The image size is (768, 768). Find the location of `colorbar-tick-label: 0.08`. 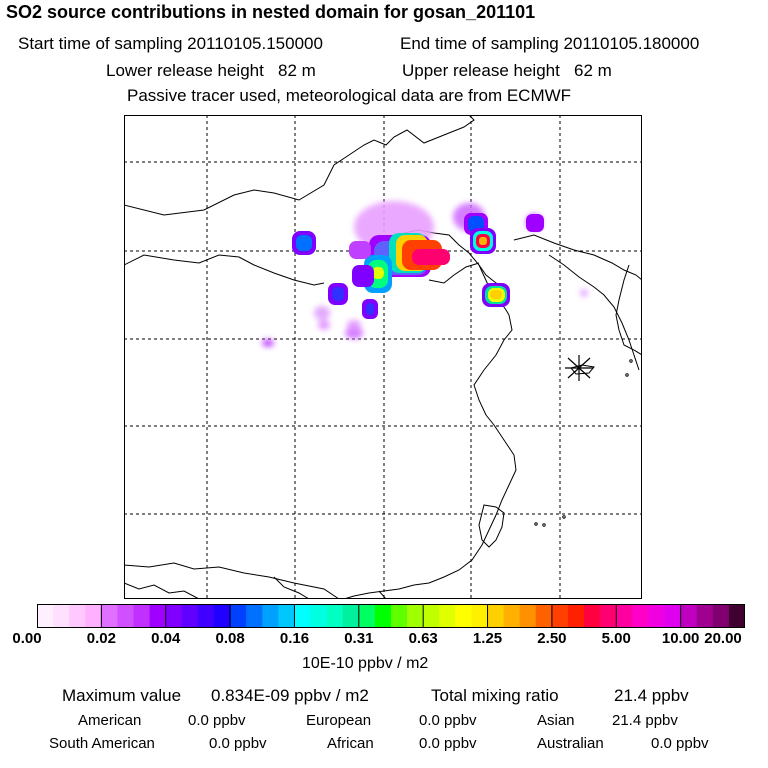

colorbar-tick-label: 0.08 is located at coordinates (230, 638).